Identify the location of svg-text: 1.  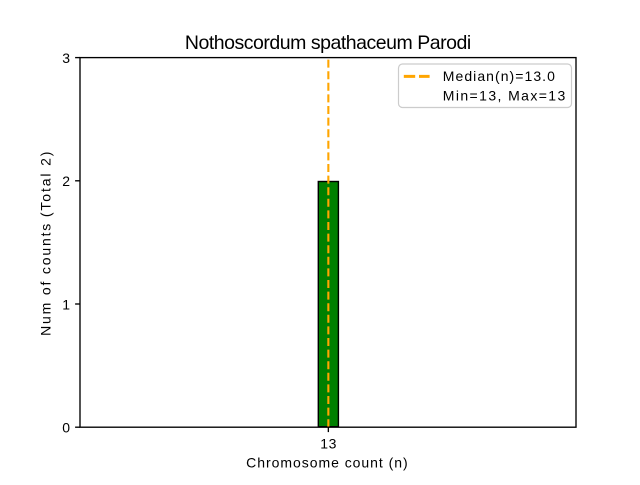
(66, 304).